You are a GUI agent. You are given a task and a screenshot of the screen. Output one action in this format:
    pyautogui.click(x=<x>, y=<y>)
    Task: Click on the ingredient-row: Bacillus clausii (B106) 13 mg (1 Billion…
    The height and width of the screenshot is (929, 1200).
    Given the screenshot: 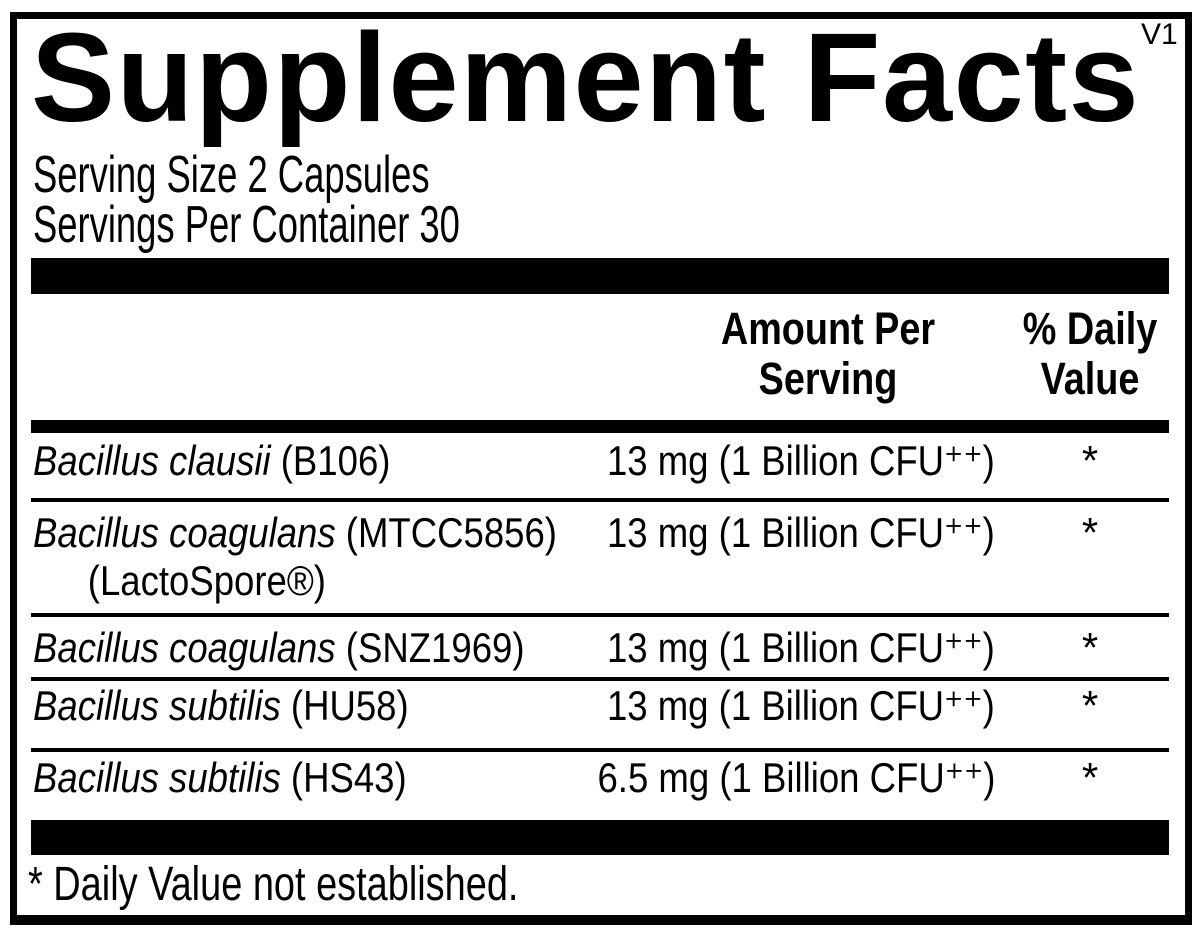 What is the action you would take?
    pyautogui.click(x=600, y=467)
    